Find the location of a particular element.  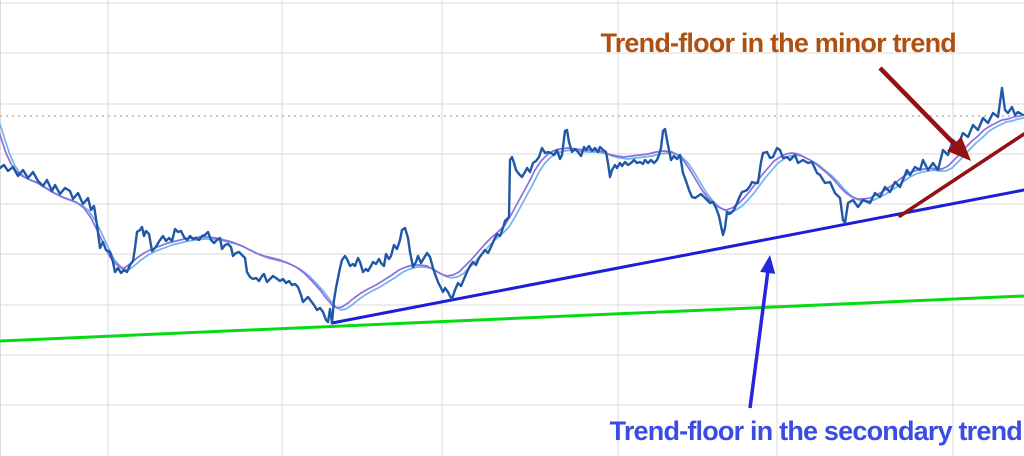

minor-trend-arrow-head is located at coordinates (959, 148).